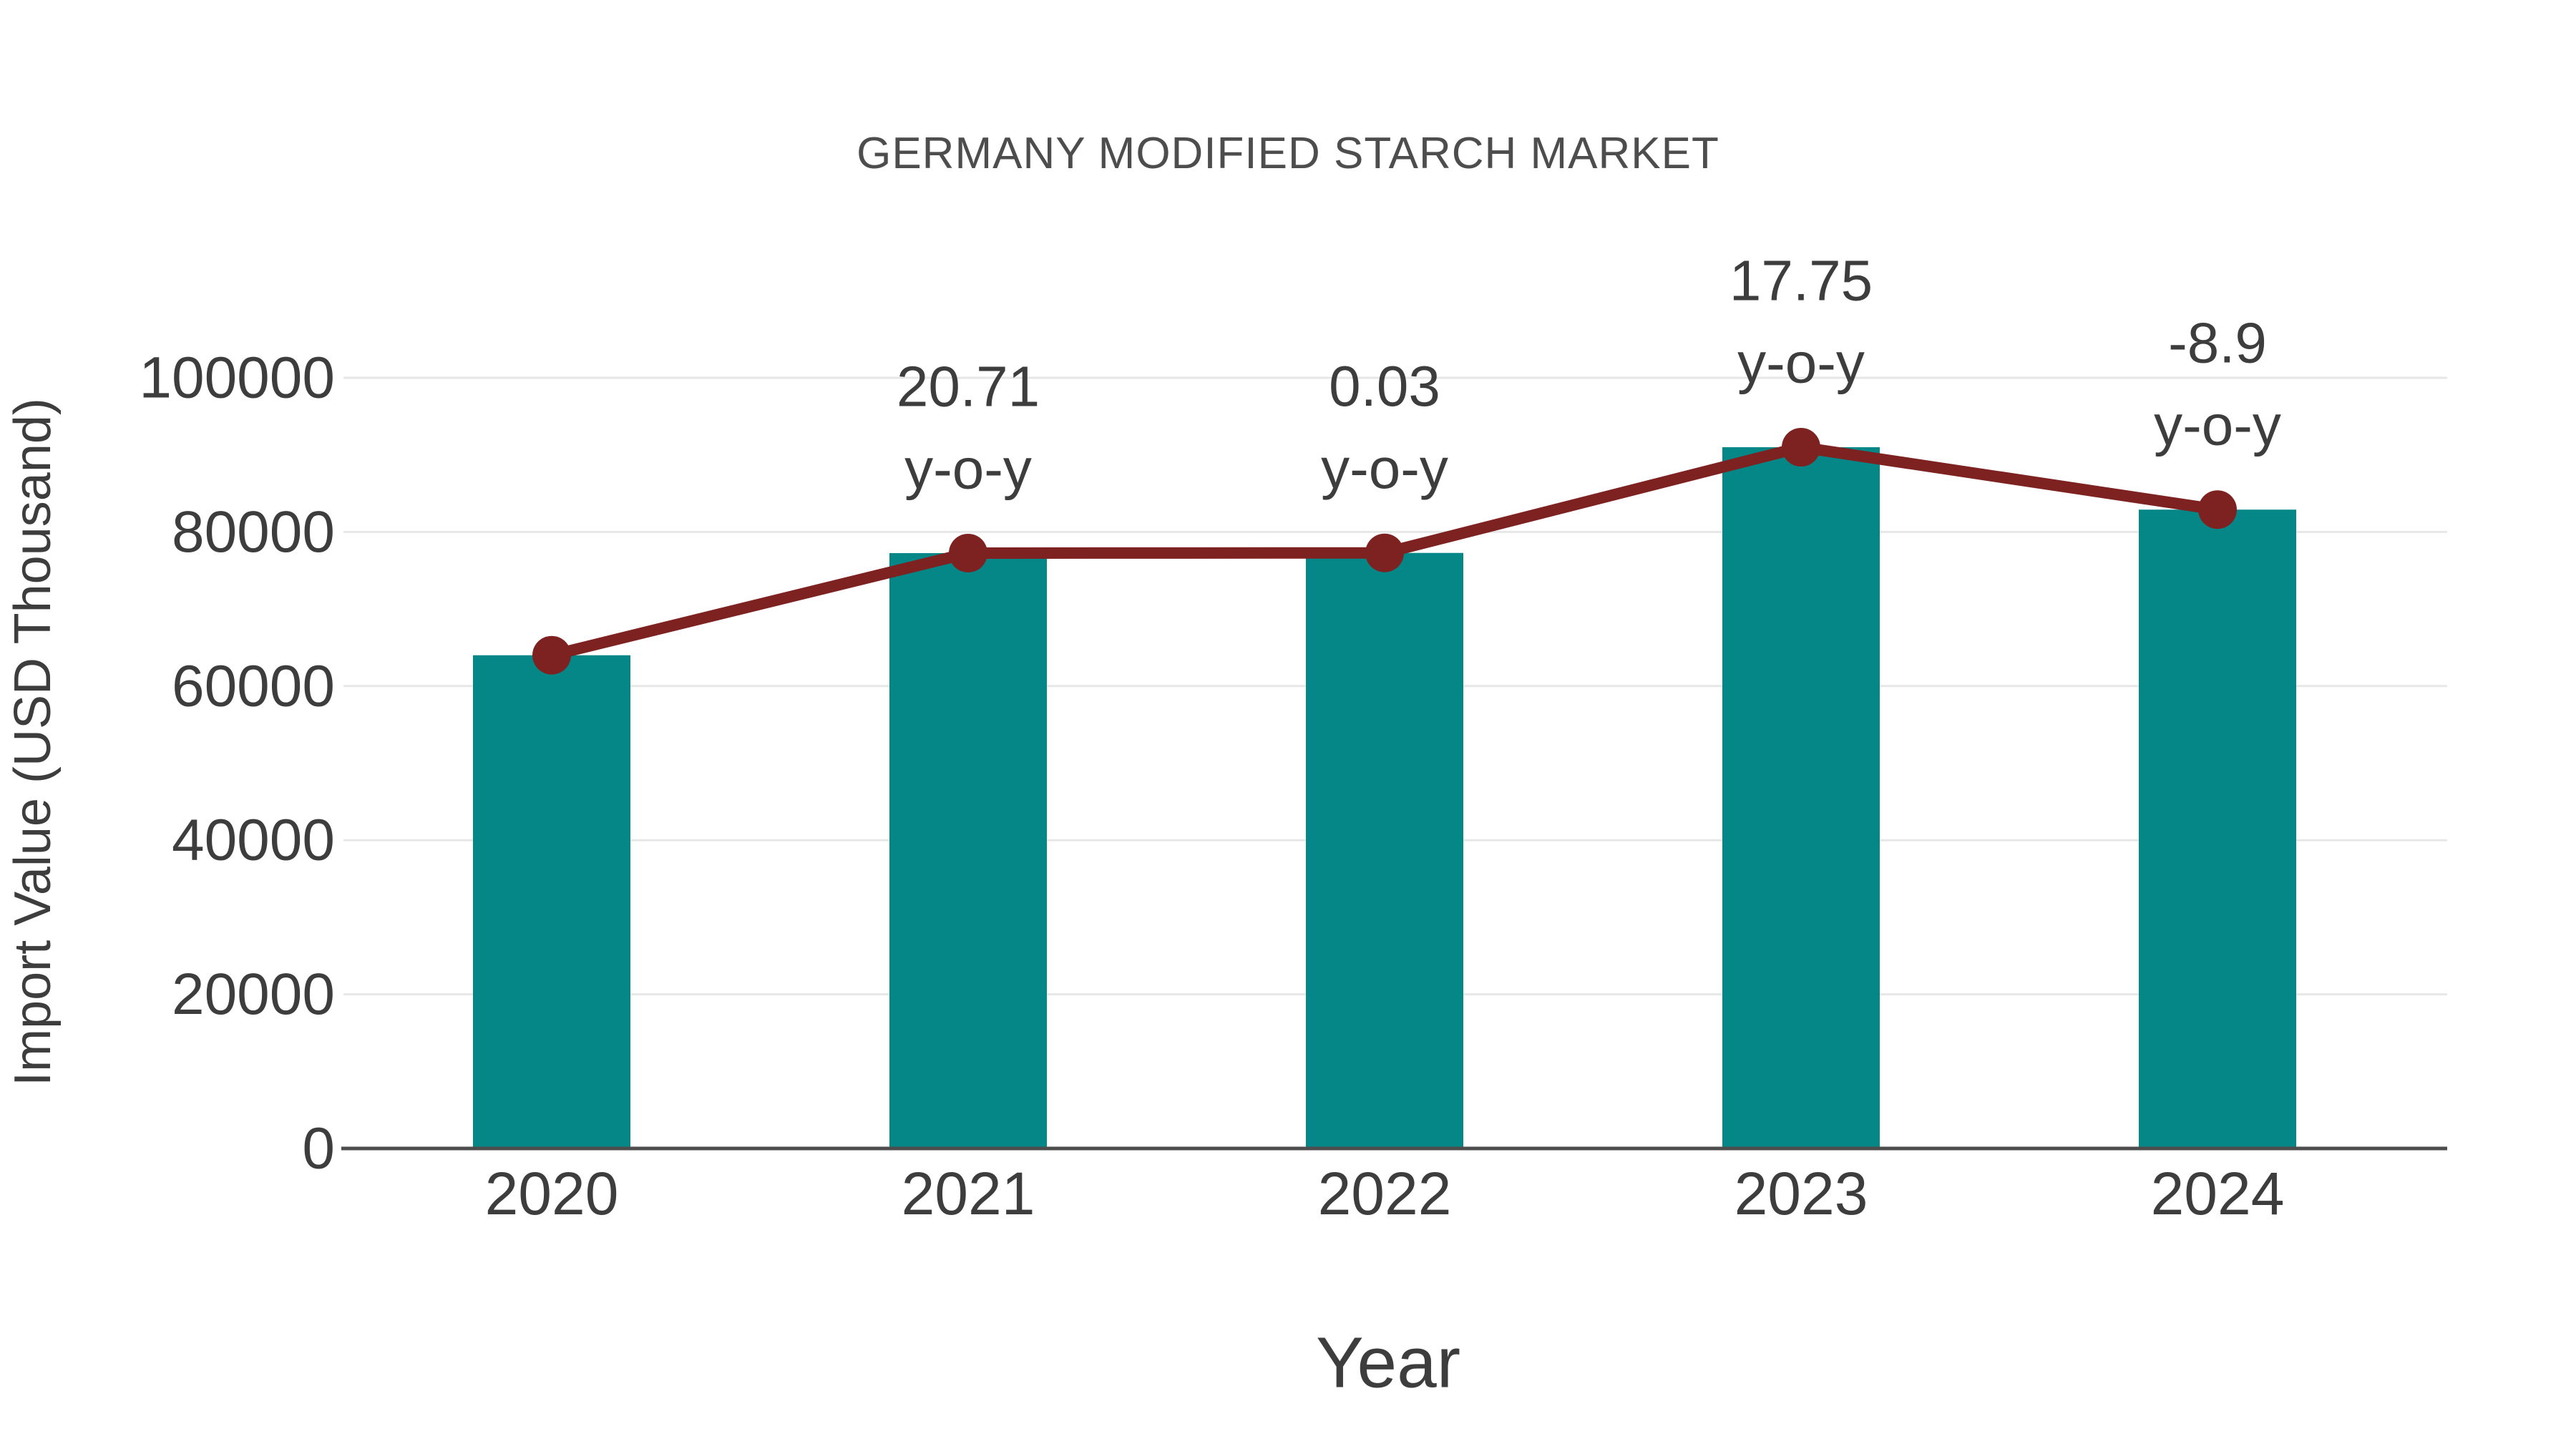  Describe the element at coordinates (968, 1193) in the screenshot. I see `x-tick-label: 2021` at that location.